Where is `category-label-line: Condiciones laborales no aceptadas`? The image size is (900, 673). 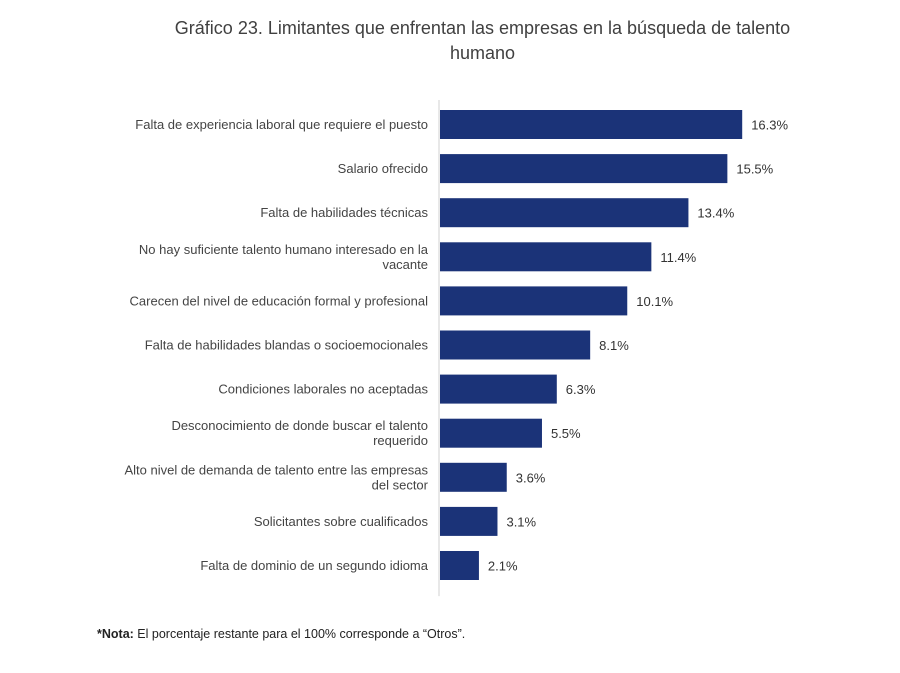 category-label-line: Condiciones laborales no aceptadas is located at coordinates (323, 389).